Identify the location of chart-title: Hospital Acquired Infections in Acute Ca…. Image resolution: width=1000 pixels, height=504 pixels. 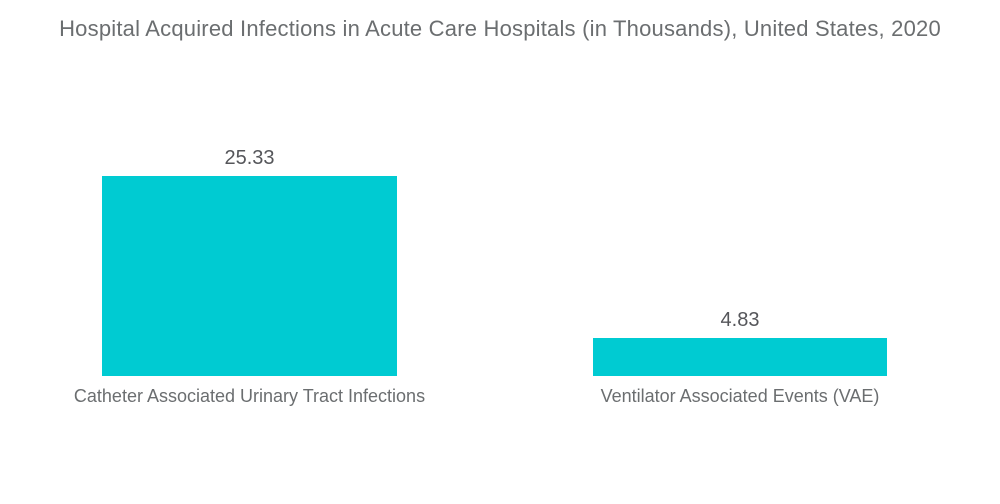
(500, 28).